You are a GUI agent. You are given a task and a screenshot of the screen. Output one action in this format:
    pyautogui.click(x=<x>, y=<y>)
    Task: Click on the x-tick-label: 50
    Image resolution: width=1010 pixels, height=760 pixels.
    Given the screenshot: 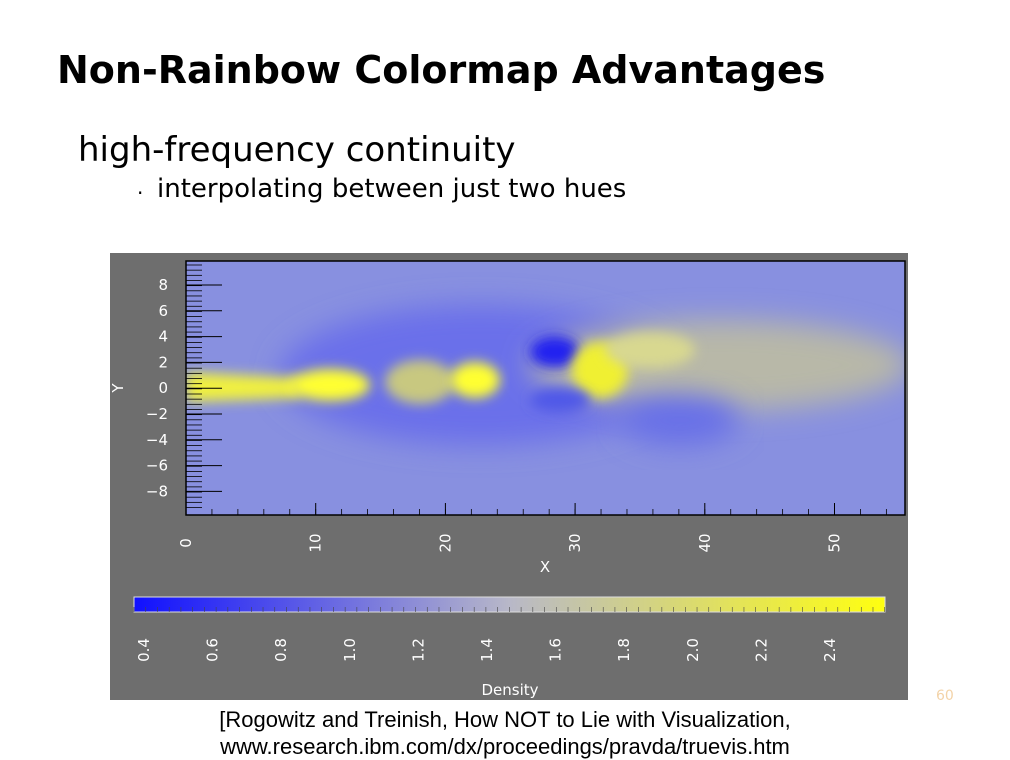 What is the action you would take?
    pyautogui.click(x=835, y=542)
    